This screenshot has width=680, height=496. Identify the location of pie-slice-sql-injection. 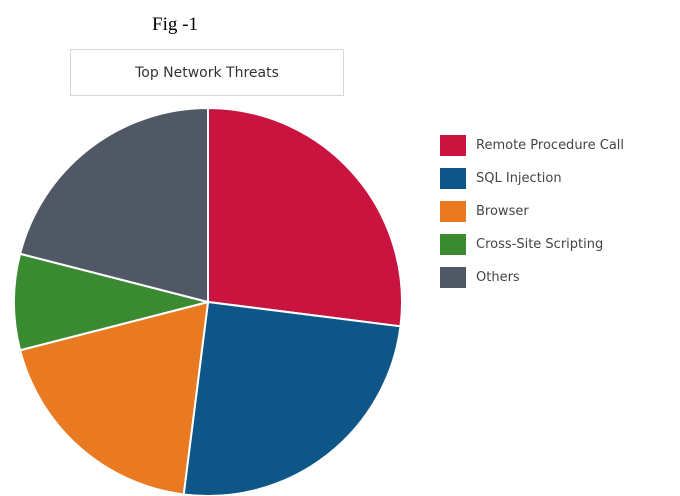
(292, 398).